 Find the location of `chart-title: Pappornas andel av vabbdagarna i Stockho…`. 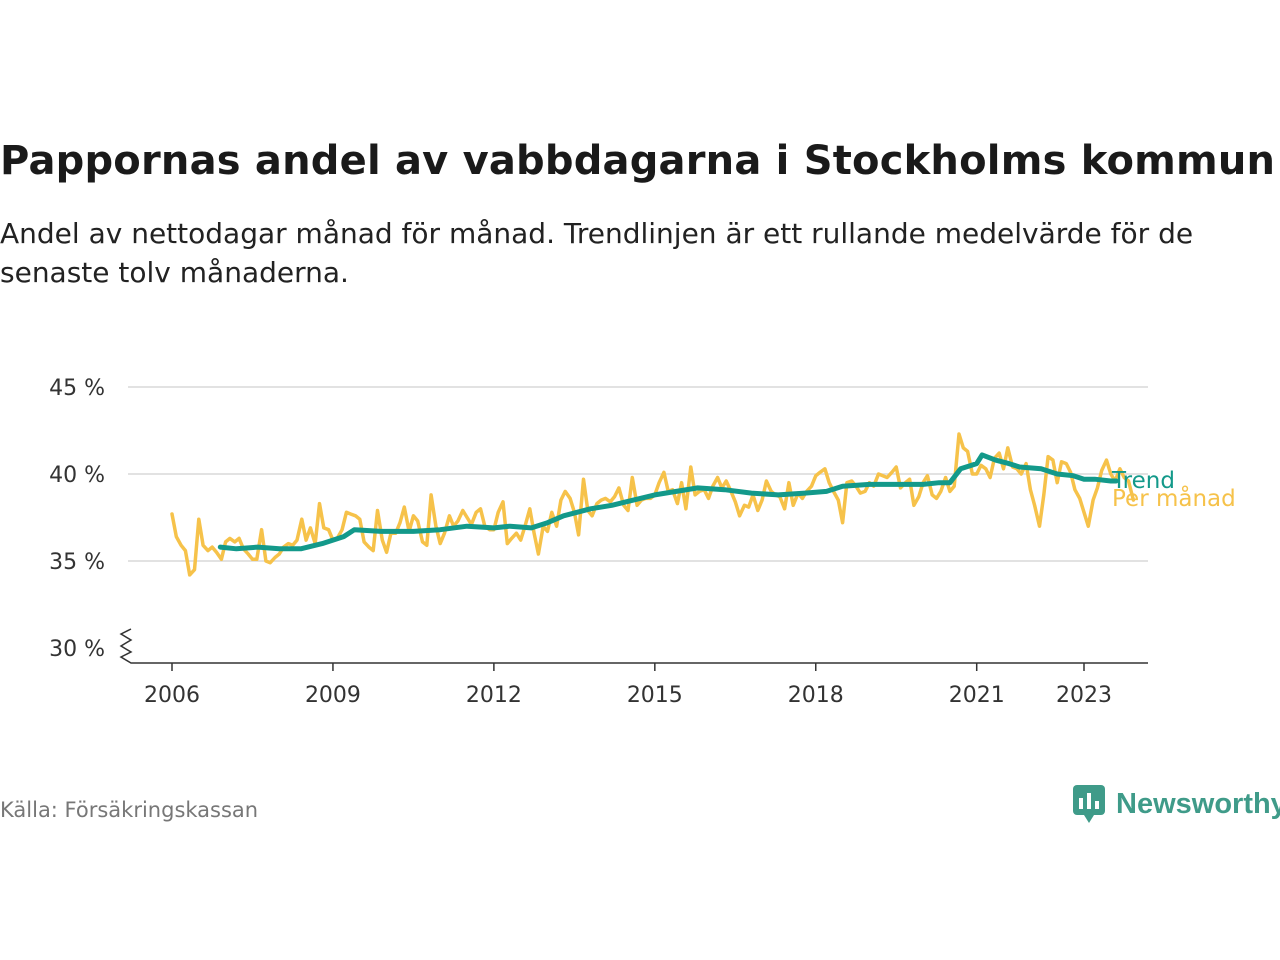

chart-title: Pappornas andel av vabbdagarna i Stockho… is located at coordinates (638, 161).